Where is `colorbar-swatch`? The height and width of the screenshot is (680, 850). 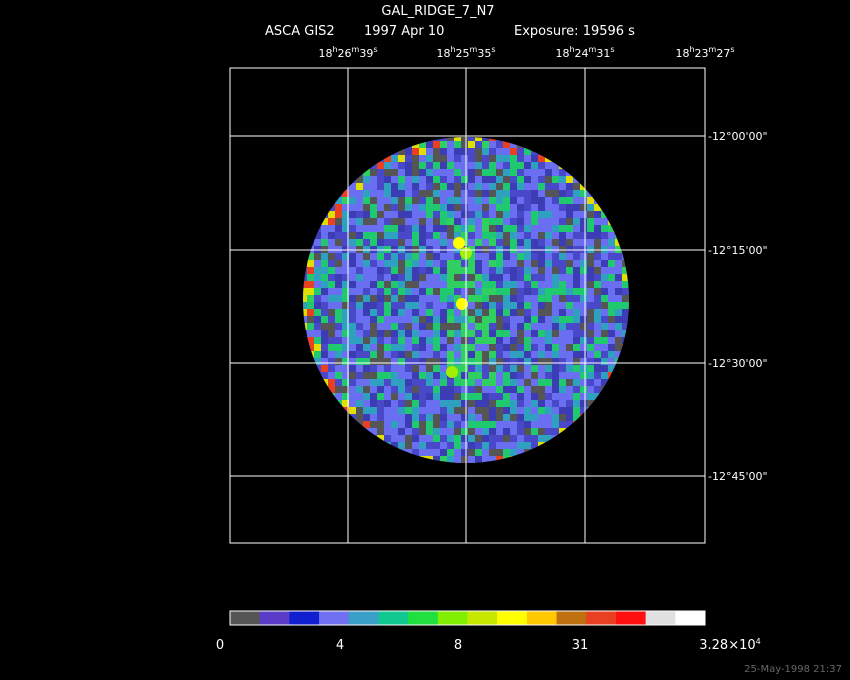
colorbar-swatch is located at coordinates (363, 618).